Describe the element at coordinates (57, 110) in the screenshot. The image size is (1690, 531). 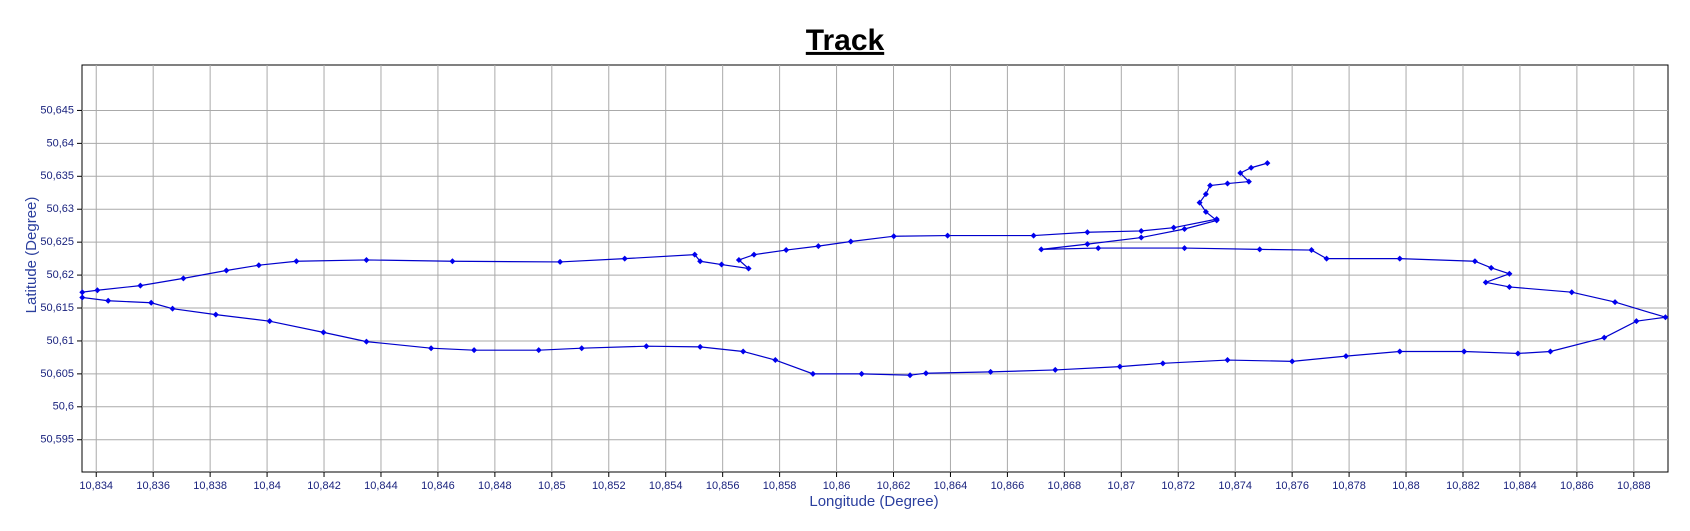
I see `y-tick-label: 50,645` at that location.